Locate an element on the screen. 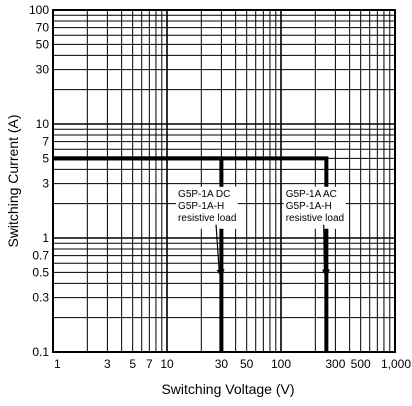  y-tick-label: 30 is located at coordinates (43, 70).